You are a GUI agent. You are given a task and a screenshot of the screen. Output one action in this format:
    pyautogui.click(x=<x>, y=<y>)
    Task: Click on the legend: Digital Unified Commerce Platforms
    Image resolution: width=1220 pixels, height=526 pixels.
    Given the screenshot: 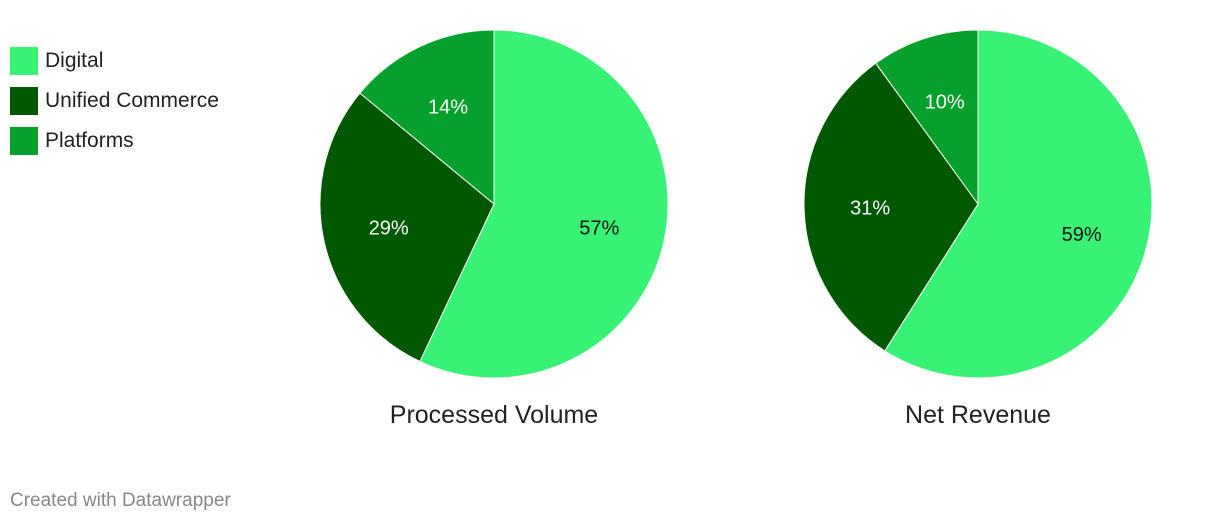 What is the action you would take?
    pyautogui.click(x=114, y=101)
    